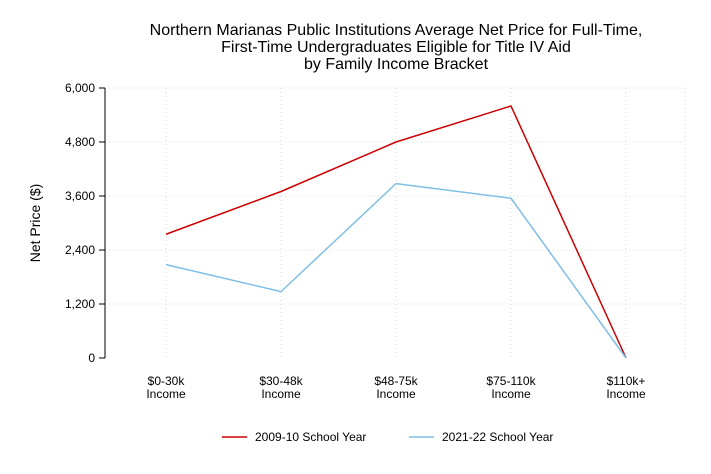 Image resolution: width=711 pixels, height=474 pixels. I want to click on legend-item-1: 2009-10 School Year, so click(294, 437).